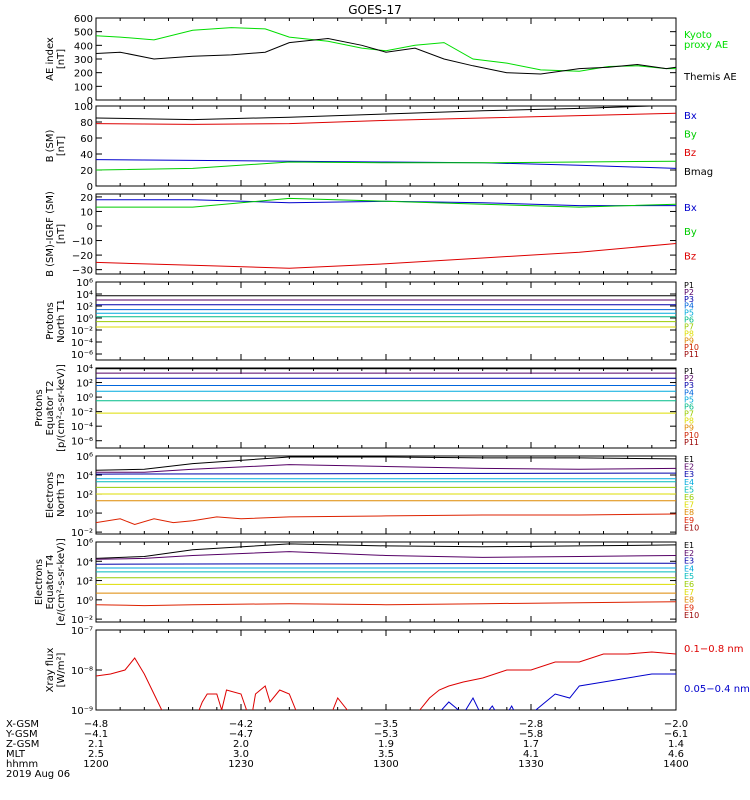 The height and width of the screenshot is (800, 750). I want to click on x-tick-value: 1.7, so click(531, 744).